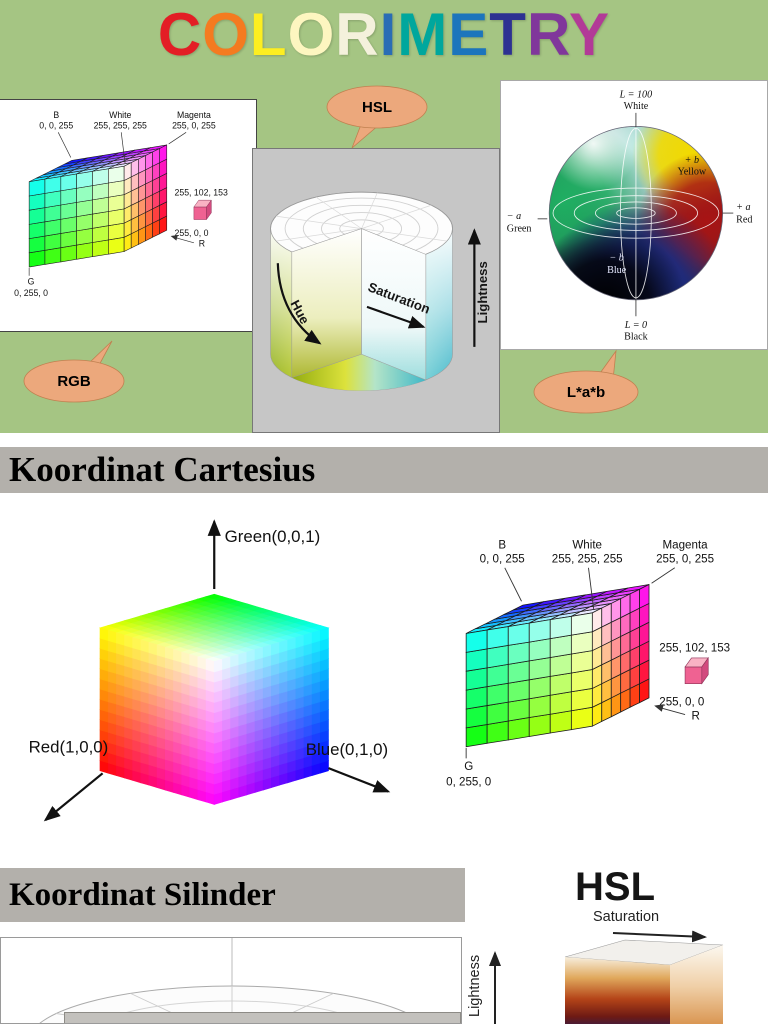 The height and width of the screenshot is (1024, 768). Describe the element at coordinates (232, 895) in the screenshot. I see `section-title-silinder: Koordinat Silinder` at that location.